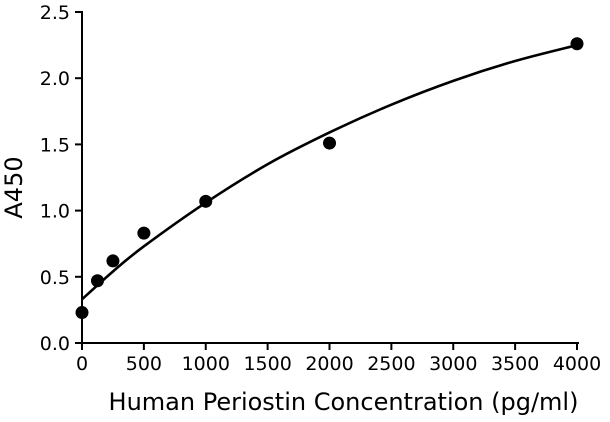  Describe the element at coordinates (344, 402) in the screenshot. I see `x-axis-title: Human Periostin Concentration (pg/ml)` at that location.